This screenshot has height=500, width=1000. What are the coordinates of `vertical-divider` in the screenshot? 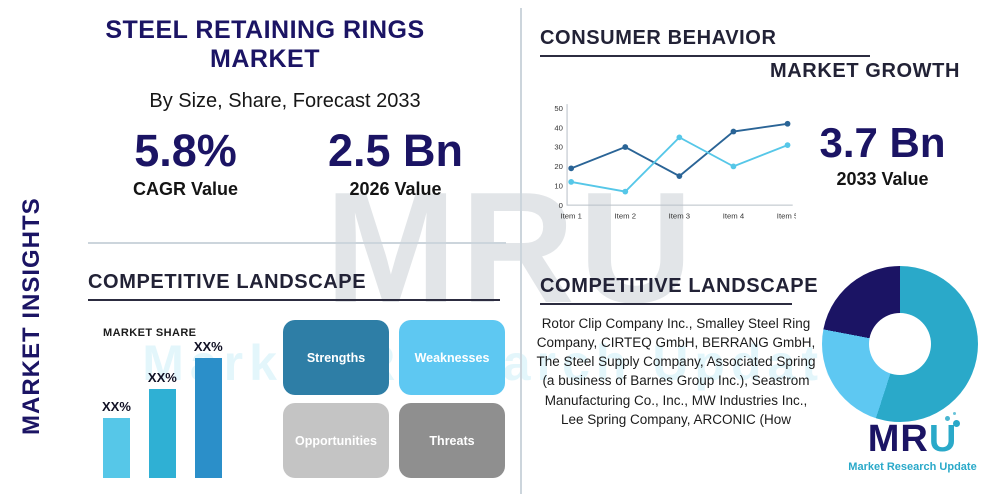 It's located at (521, 251).